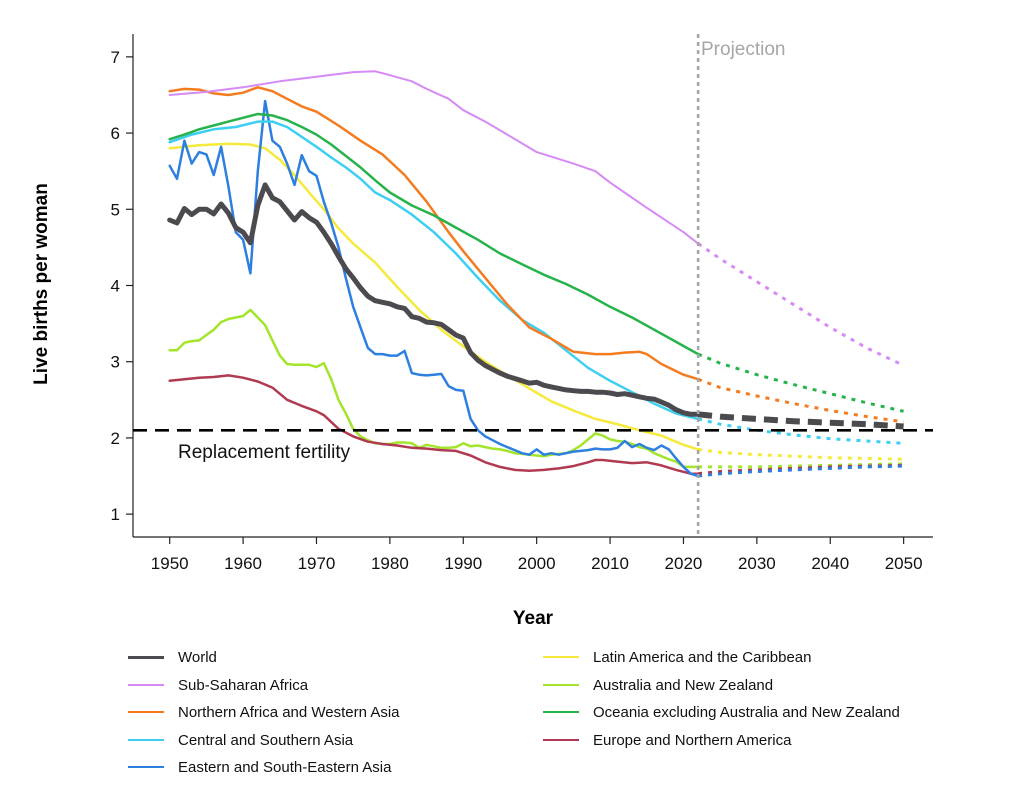 Image resolution: width=1024 pixels, height=790 pixels. I want to click on y-tick-label: 3, so click(115, 362).